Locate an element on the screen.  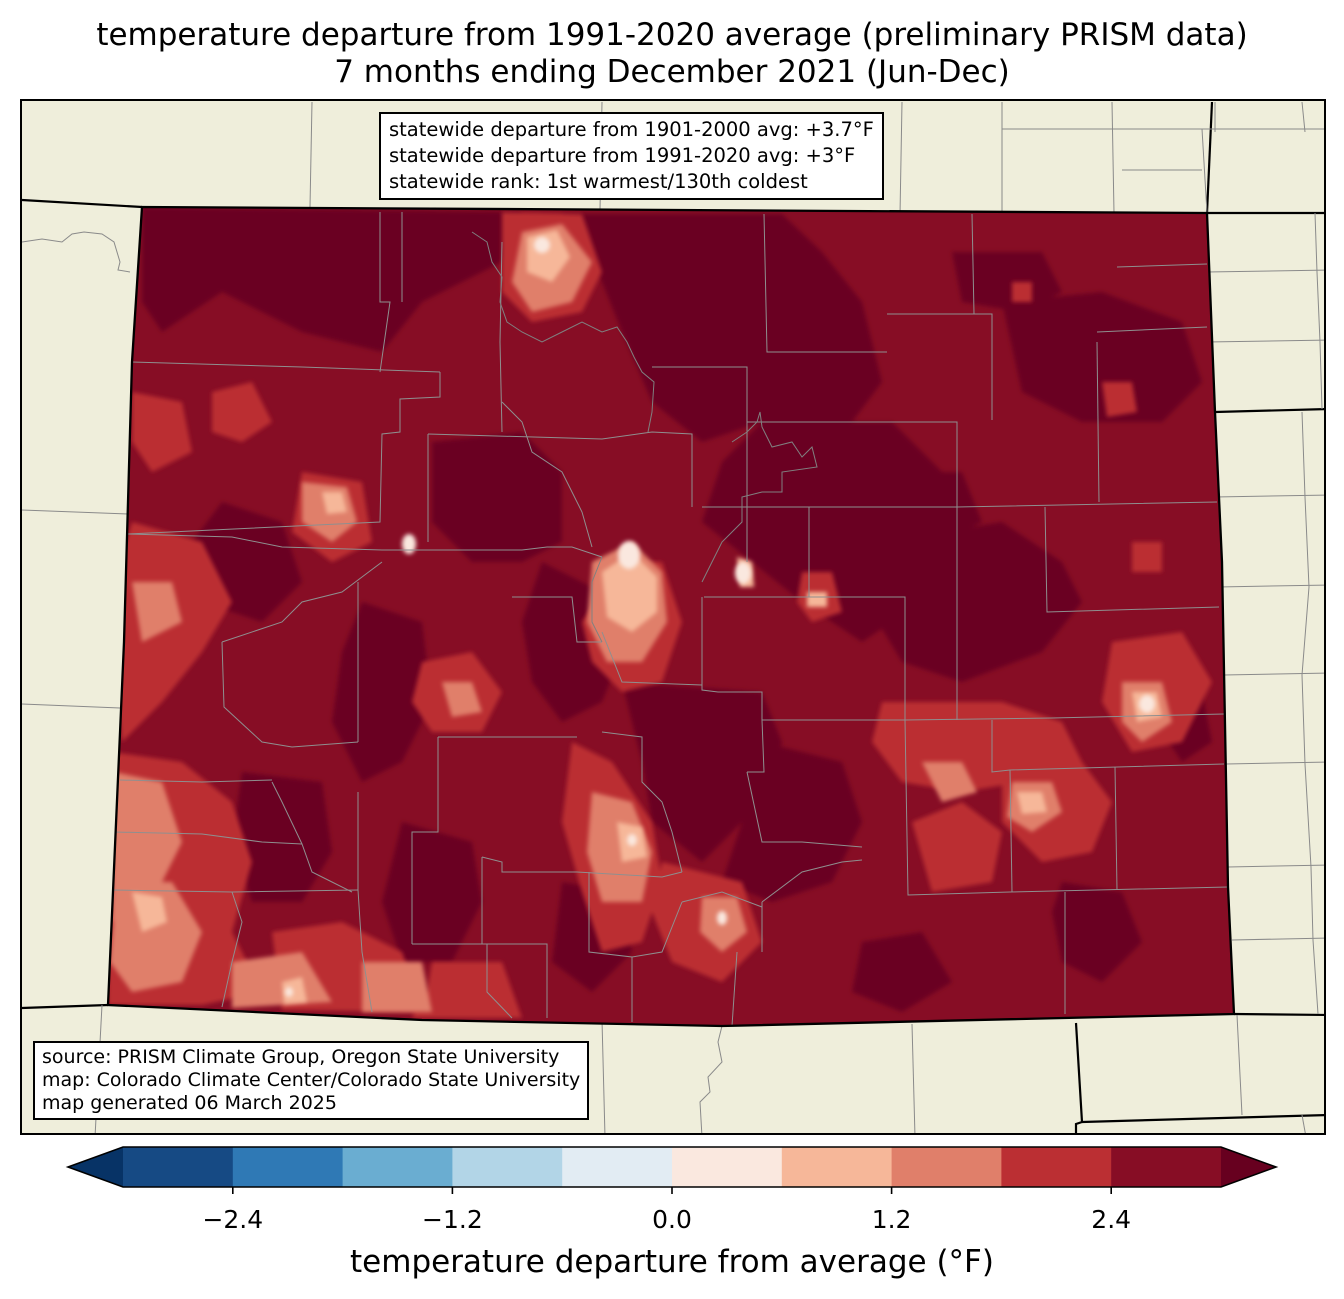
colorbar-tick-label: −2.4 is located at coordinates (233, 1219).